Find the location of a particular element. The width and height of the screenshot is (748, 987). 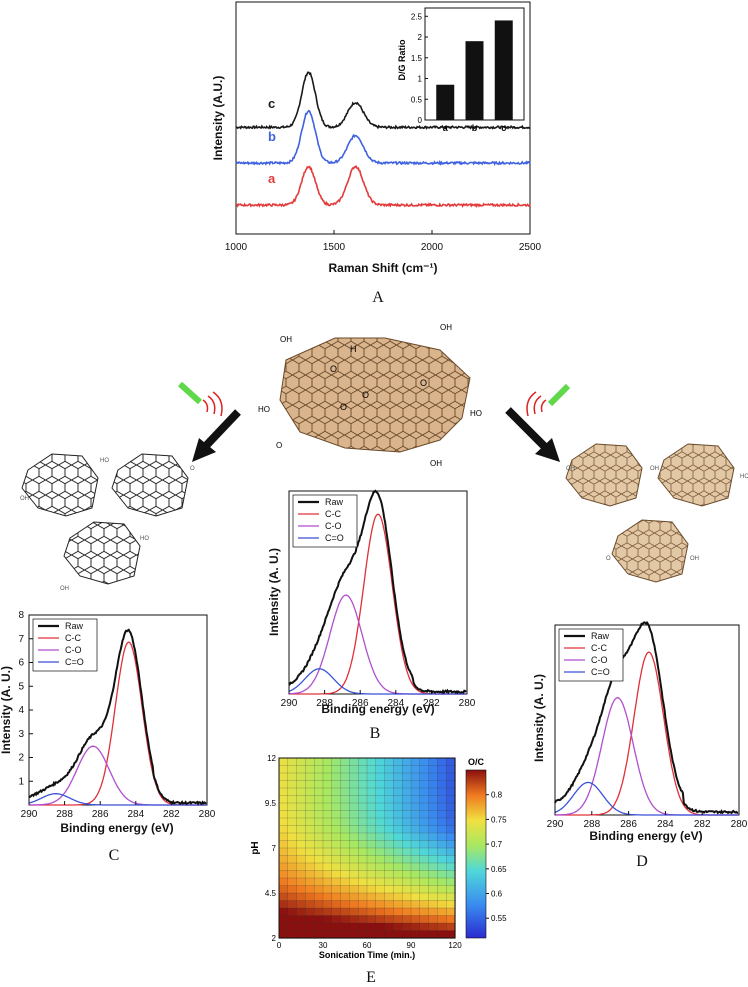

inset-x-tick-label: a is located at coordinates (446, 128).